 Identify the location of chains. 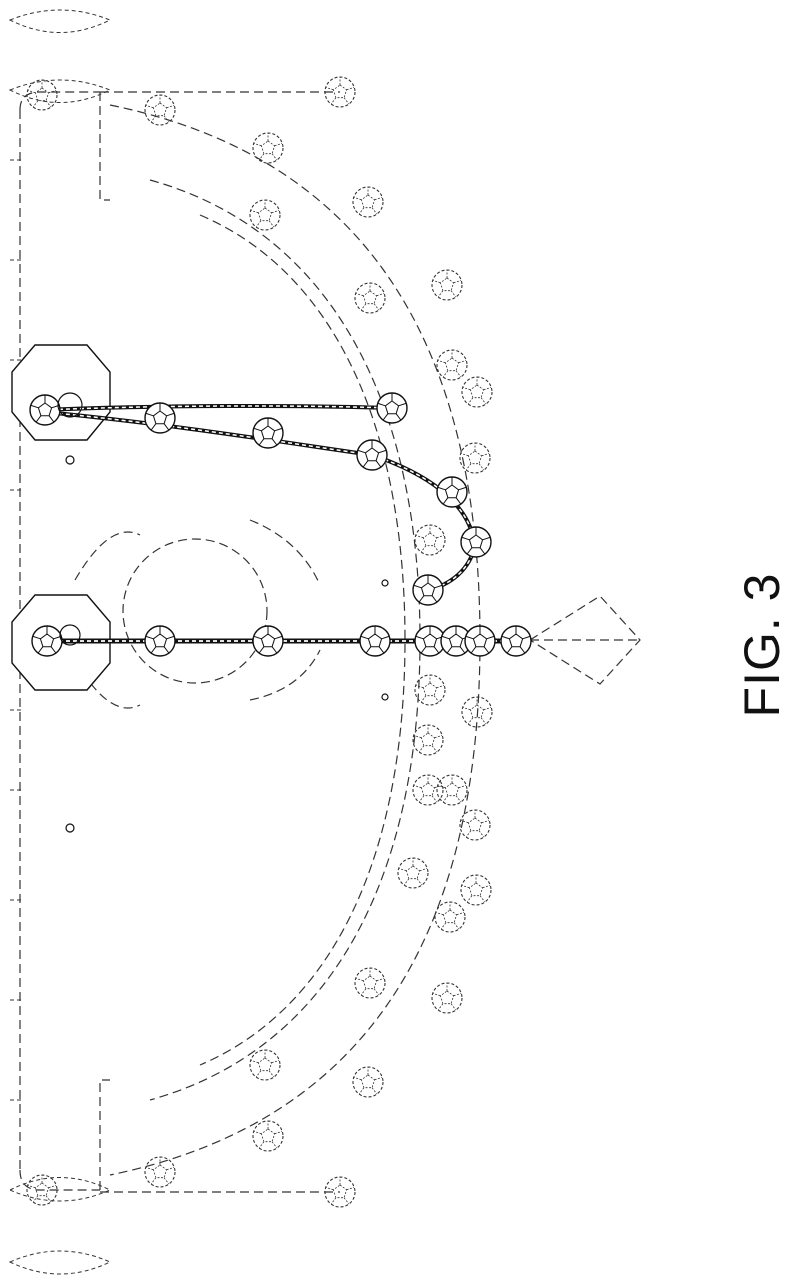
(282, 523).